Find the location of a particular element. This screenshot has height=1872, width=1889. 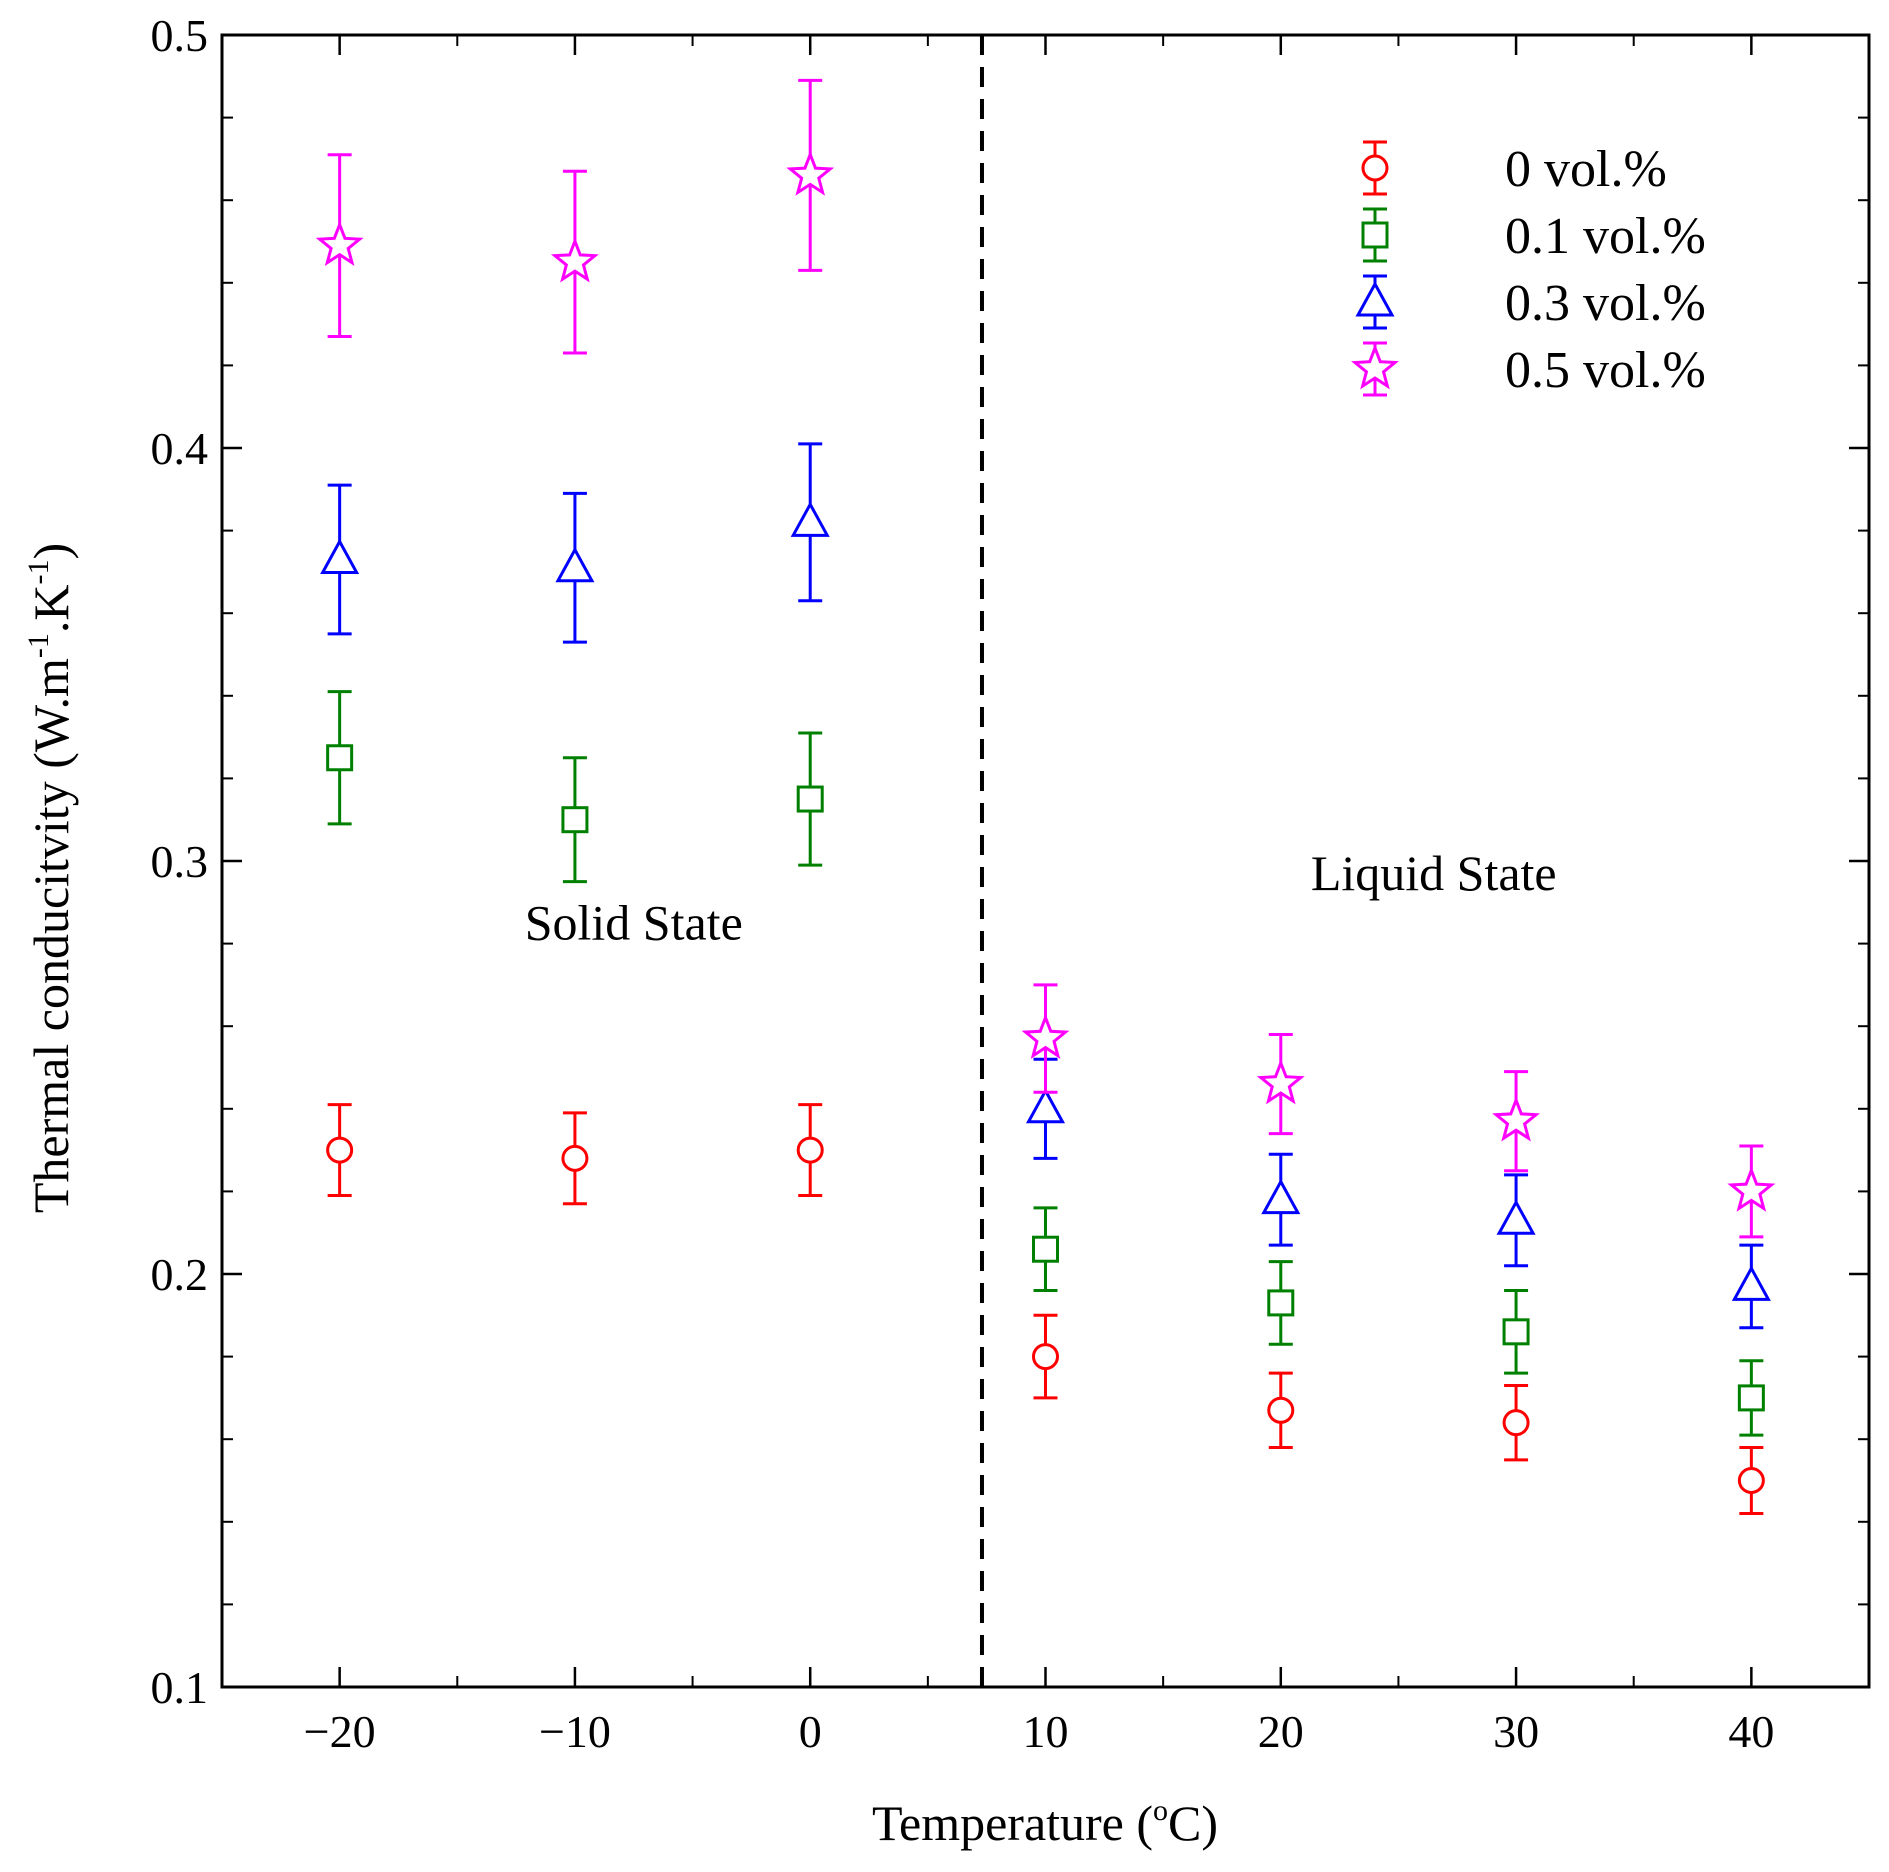

legend-label: 0.3 vol.% is located at coordinates (1605, 303).